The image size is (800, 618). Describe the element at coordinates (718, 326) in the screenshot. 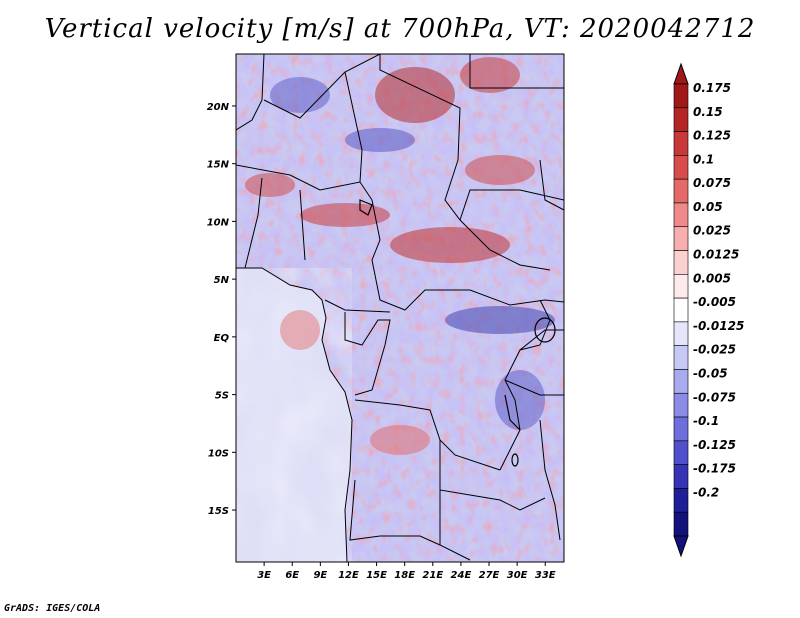

I see `colorbar-label: -0.0125` at that location.